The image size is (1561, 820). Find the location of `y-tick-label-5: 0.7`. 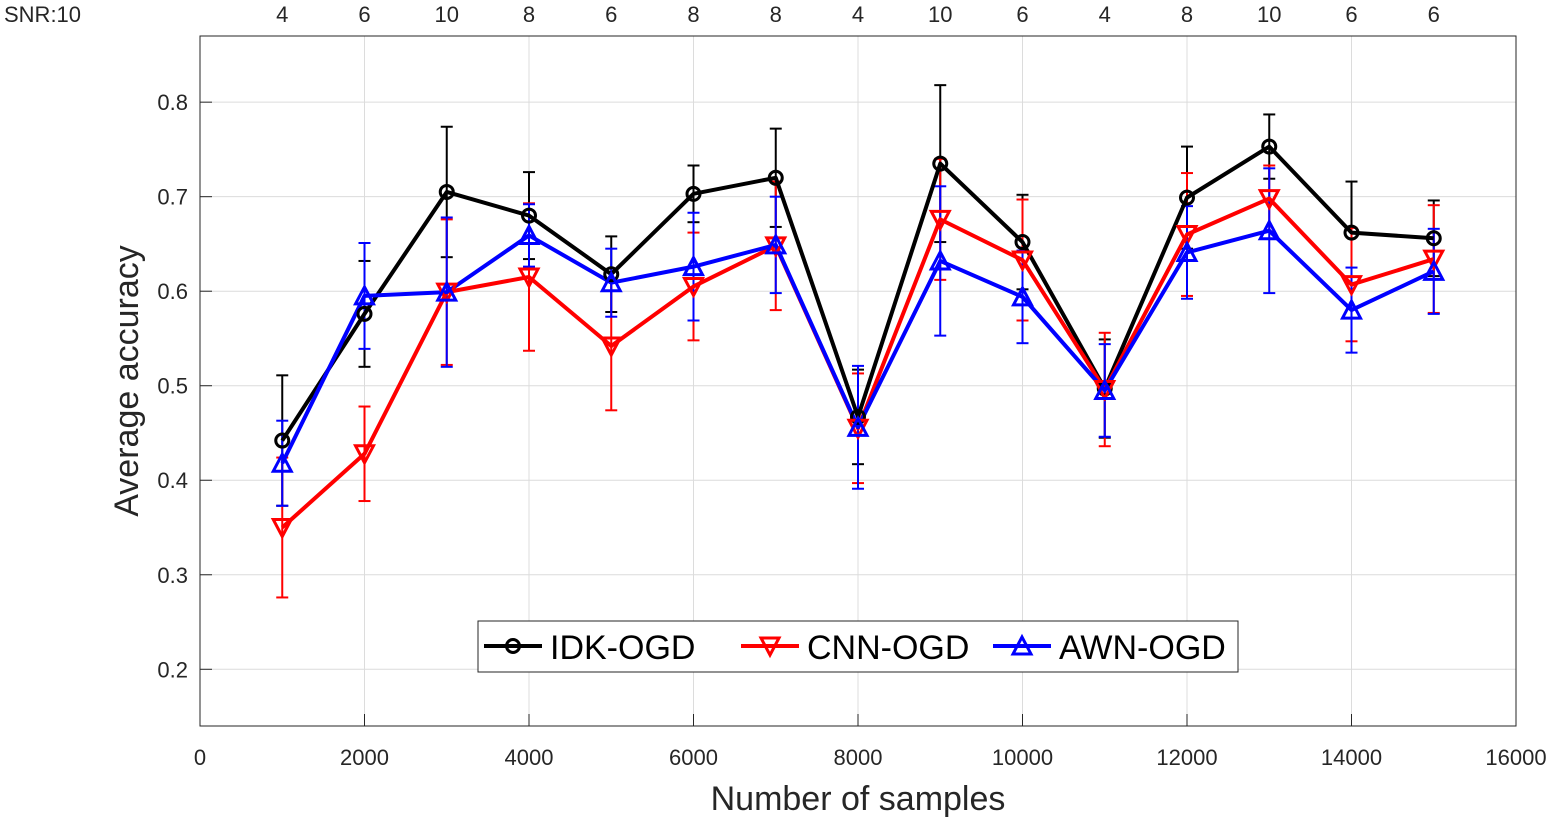

y-tick-label-5: 0.7 is located at coordinates (172, 197).